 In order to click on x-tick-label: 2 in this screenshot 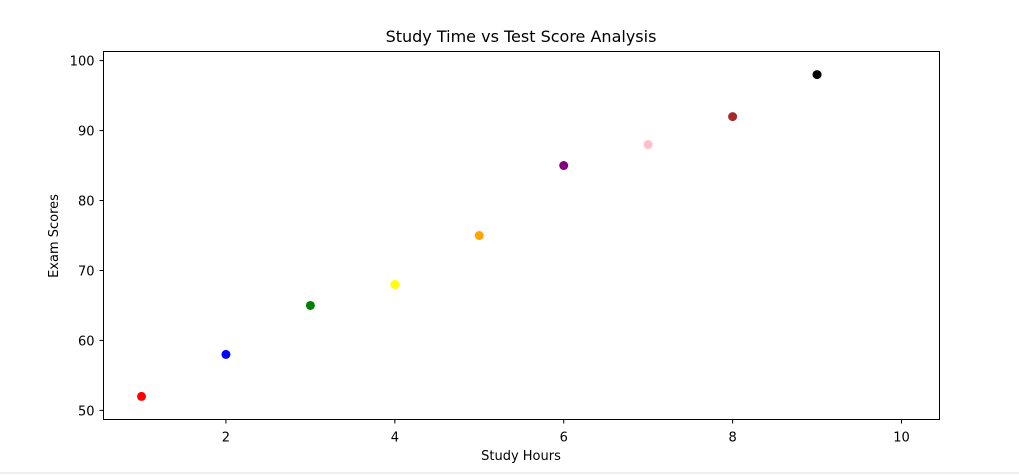, I will do `click(226, 438)`.